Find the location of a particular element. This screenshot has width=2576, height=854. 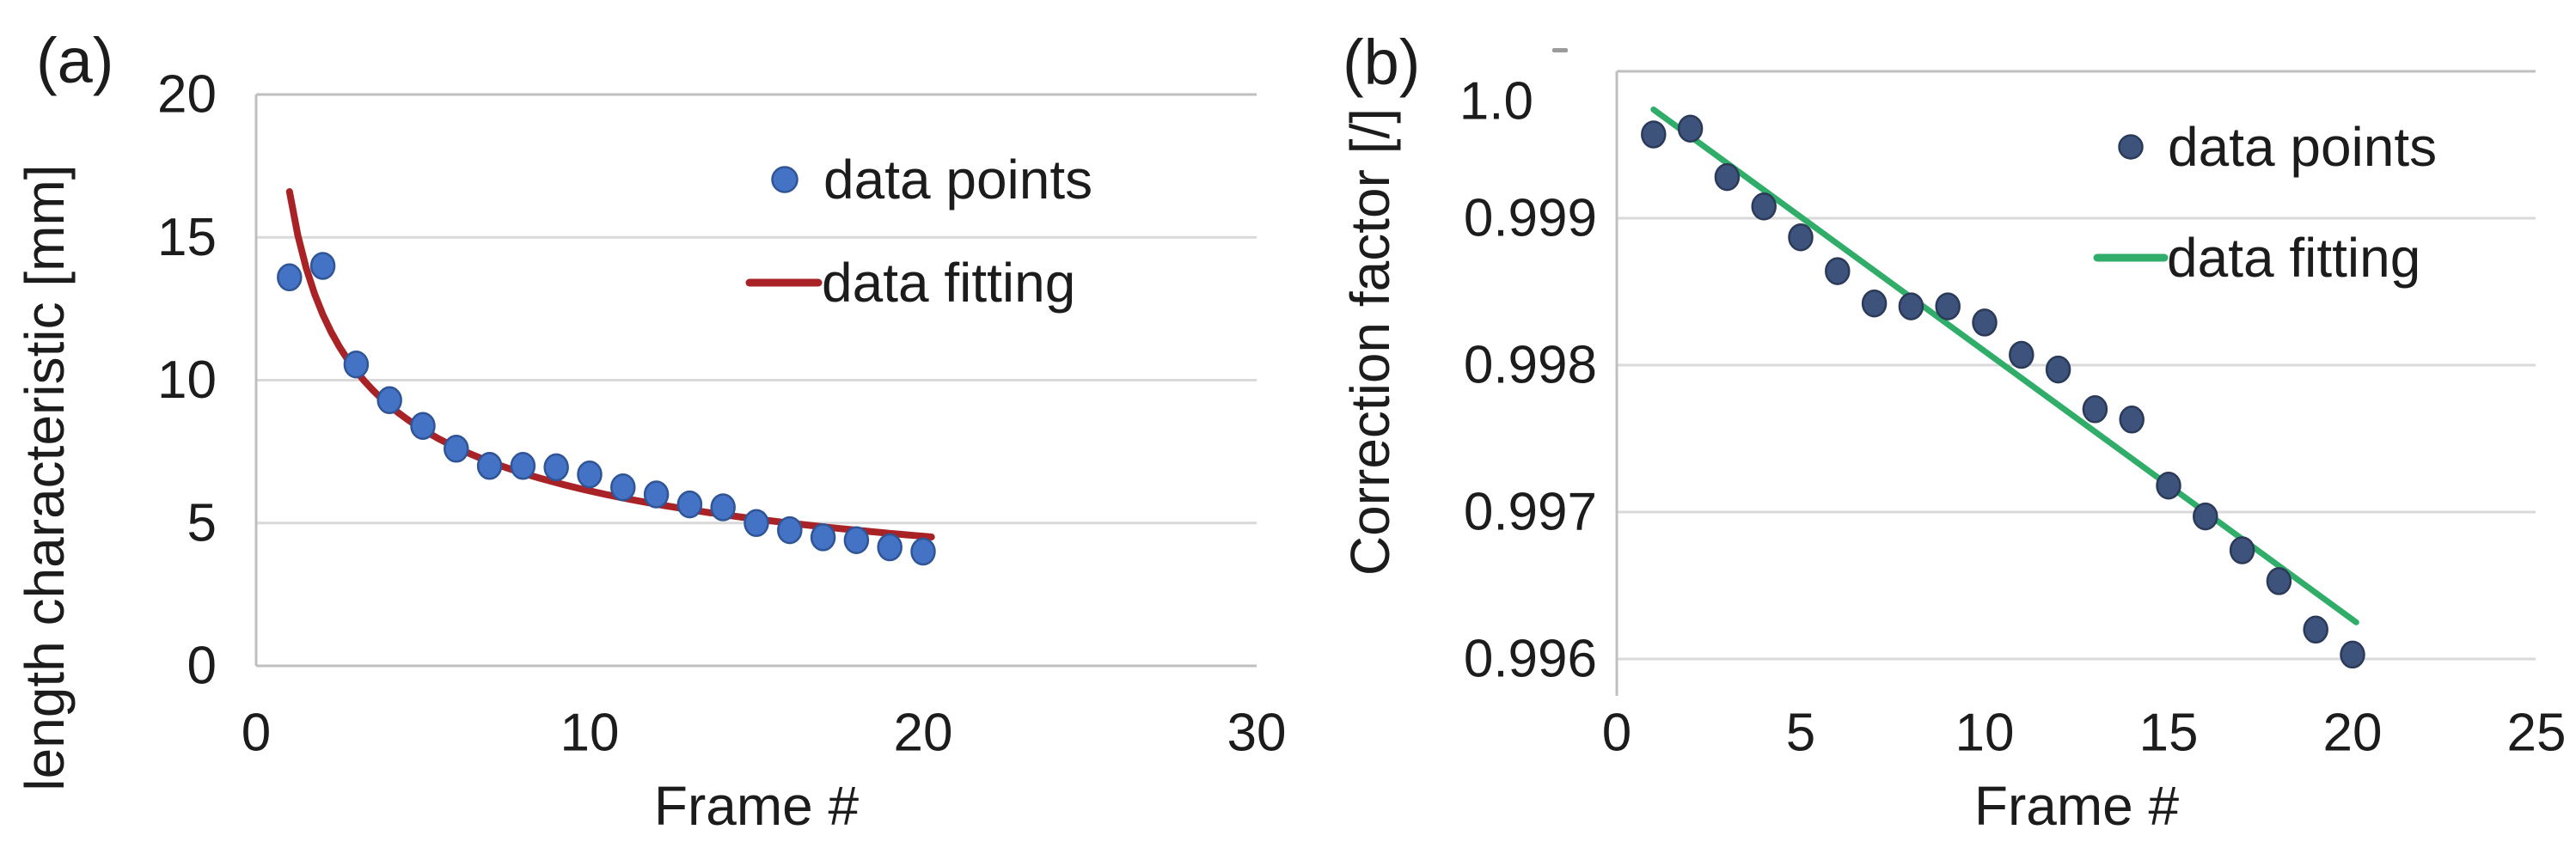

panel-label-b: (b) is located at coordinates (1382, 62).